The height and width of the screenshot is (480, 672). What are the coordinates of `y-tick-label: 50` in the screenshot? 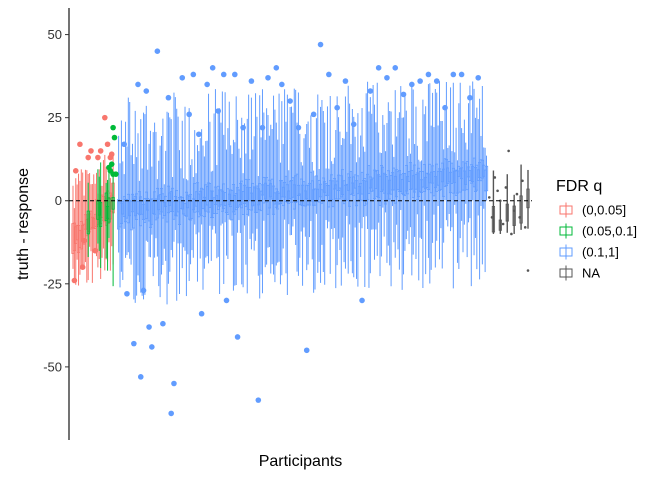 It's located at (55, 34).